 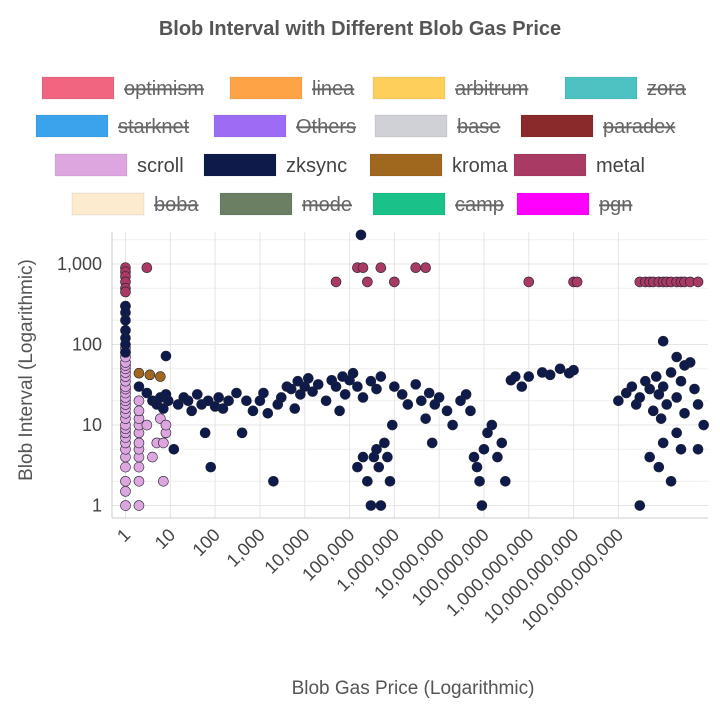 What do you see at coordinates (479, 205) in the screenshot?
I see `legend-label-camp: camp` at bounding box center [479, 205].